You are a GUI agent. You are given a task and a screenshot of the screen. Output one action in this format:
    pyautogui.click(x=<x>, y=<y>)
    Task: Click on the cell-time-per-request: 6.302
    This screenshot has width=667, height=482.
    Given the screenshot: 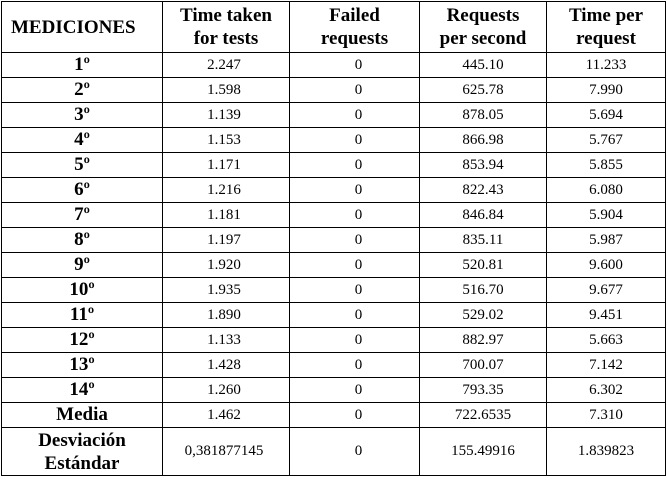 What is the action you would take?
    pyautogui.click(x=606, y=390)
    